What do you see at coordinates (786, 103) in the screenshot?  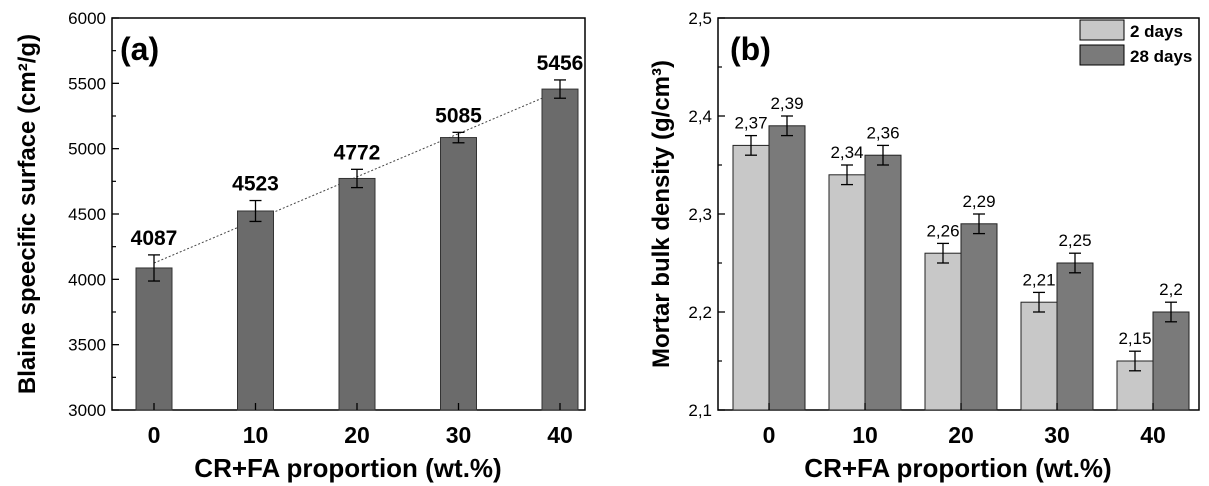 I see `value-label-b-28-days: 2,39` at bounding box center [786, 103].